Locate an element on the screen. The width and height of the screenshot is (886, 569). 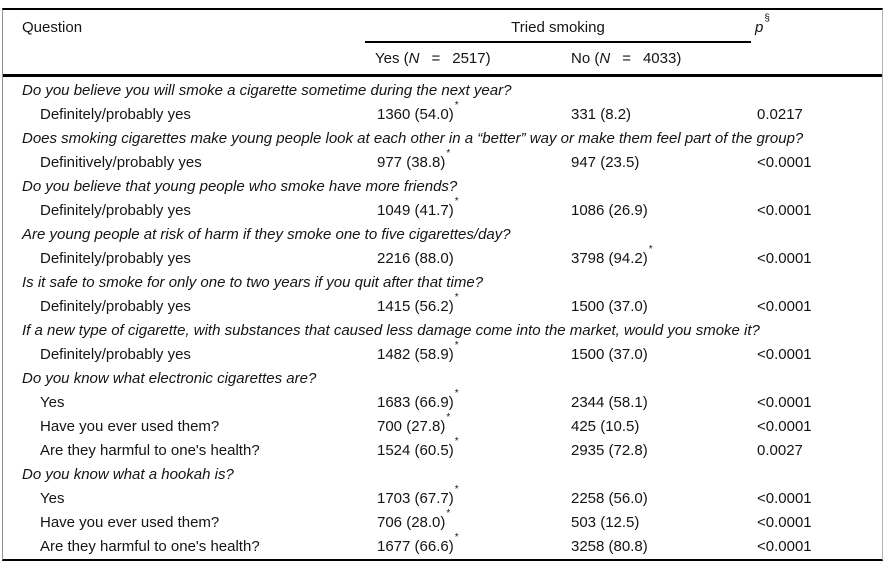
cell-yes-value: 1703 (67.7) is located at coordinates (415, 498).